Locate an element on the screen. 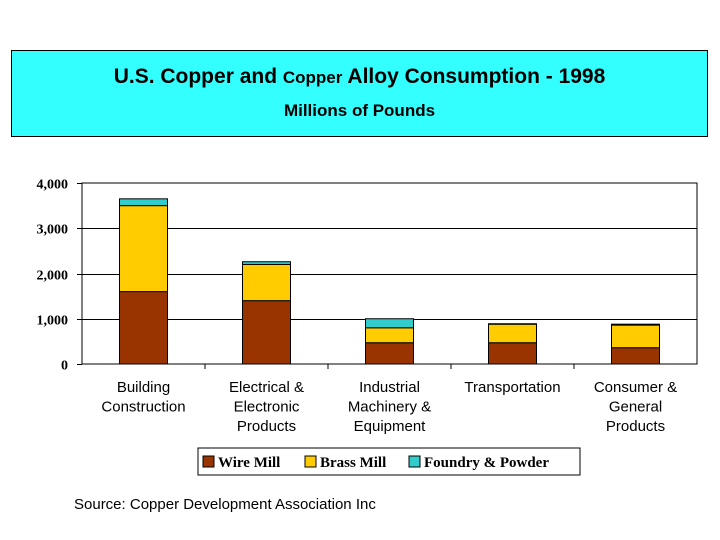  legend-box is located at coordinates (389, 461).